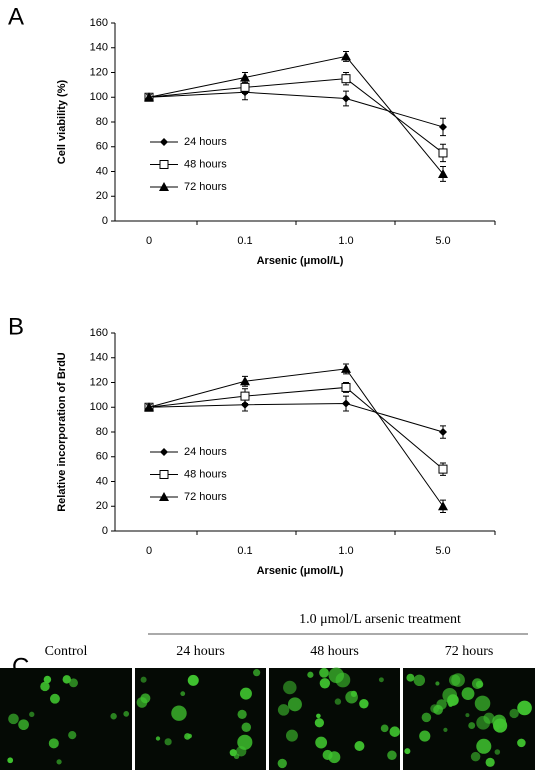 The image size is (535, 775). Describe the element at coordinates (205, 474) in the screenshot. I see `legend-label: 48 hours` at that location.